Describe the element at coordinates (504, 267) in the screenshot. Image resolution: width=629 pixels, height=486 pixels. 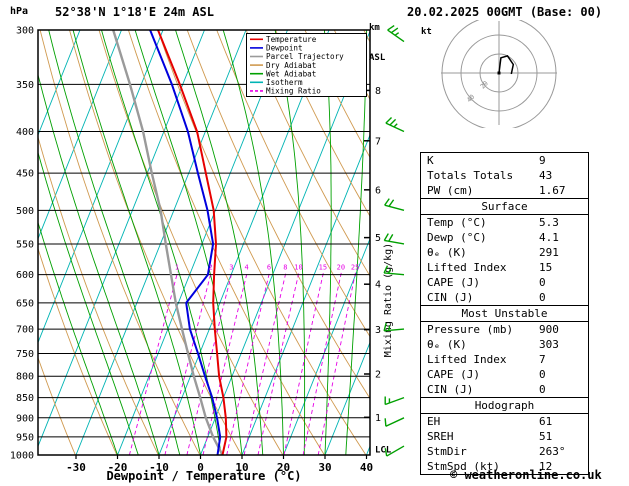
I see `stats-row: Lifted Index 15` at that location.